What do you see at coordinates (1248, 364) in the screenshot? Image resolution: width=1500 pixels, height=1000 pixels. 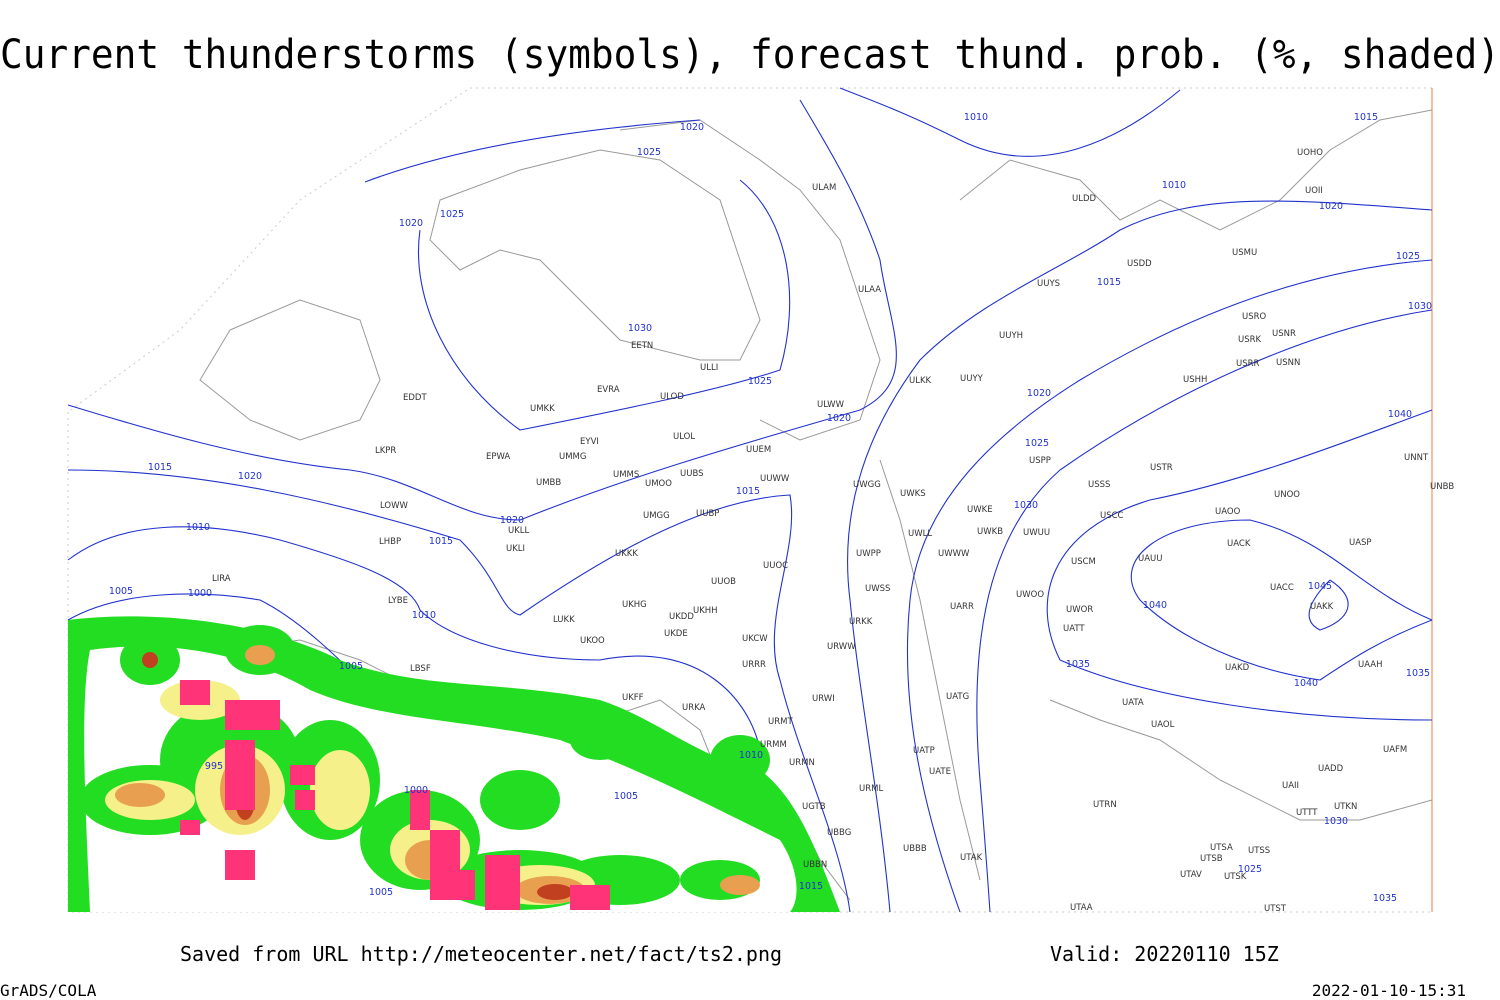 I see `station-label: USRR` at bounding box center [1248, 364].